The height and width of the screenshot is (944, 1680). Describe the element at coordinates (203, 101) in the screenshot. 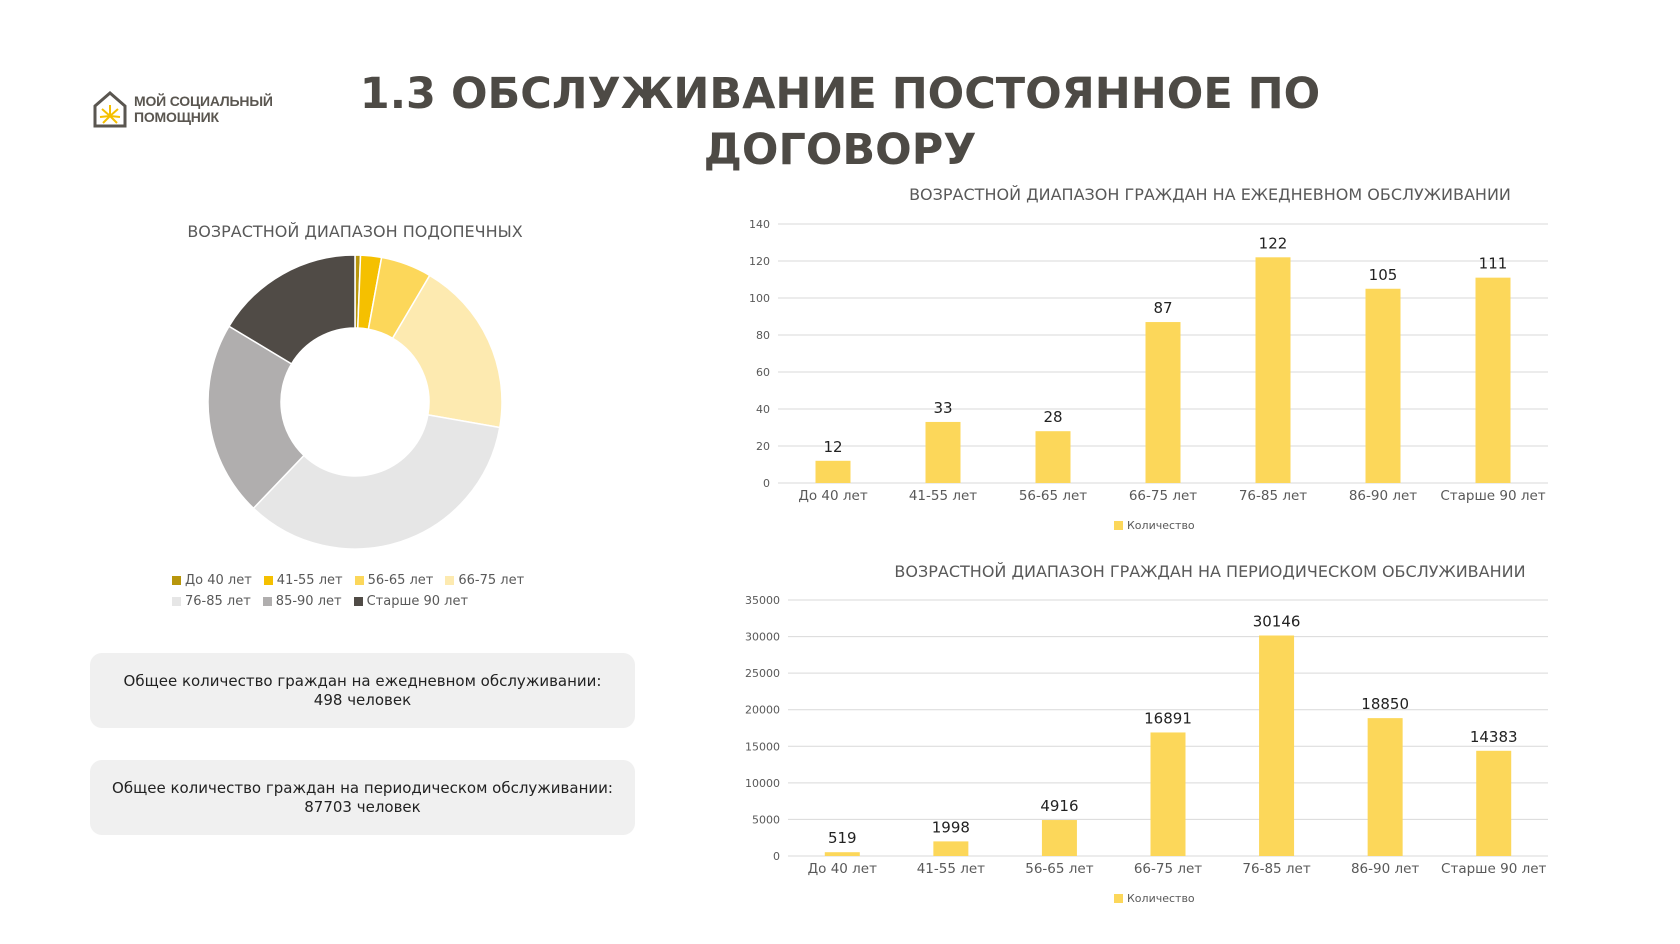

I see `logo-line-1: МОЙ СОЦИАЛЬНЫЙ` at that location.